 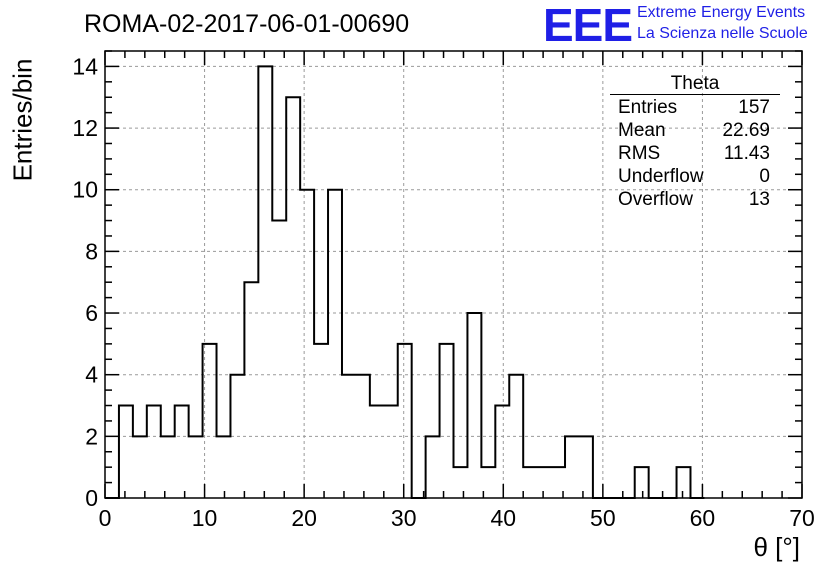 I want to click on y-tick-label: 0, so click(x=91, y=498).